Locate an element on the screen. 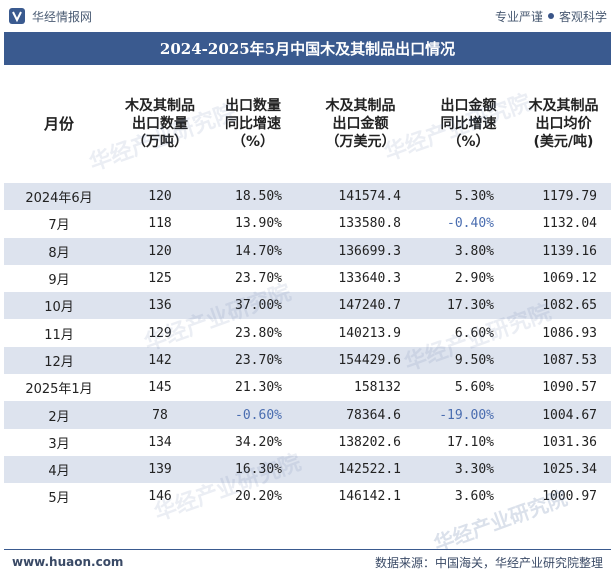 The width and height of the screenshot is (615, 580). cell-amount-yoy-text: 3.80% is located at coordinates (474, 251).